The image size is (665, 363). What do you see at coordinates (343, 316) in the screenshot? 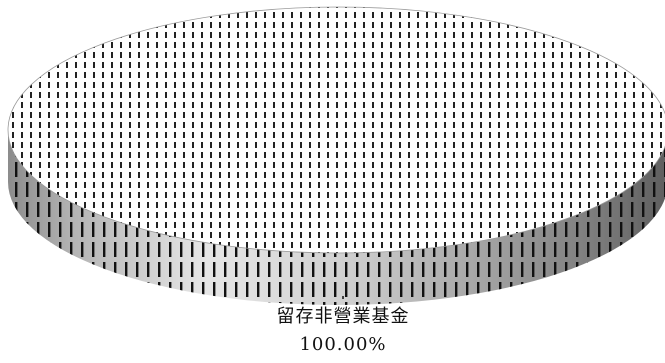
I see `slice-category-label: 留存非營業基金` at bounding box center [343, 316].